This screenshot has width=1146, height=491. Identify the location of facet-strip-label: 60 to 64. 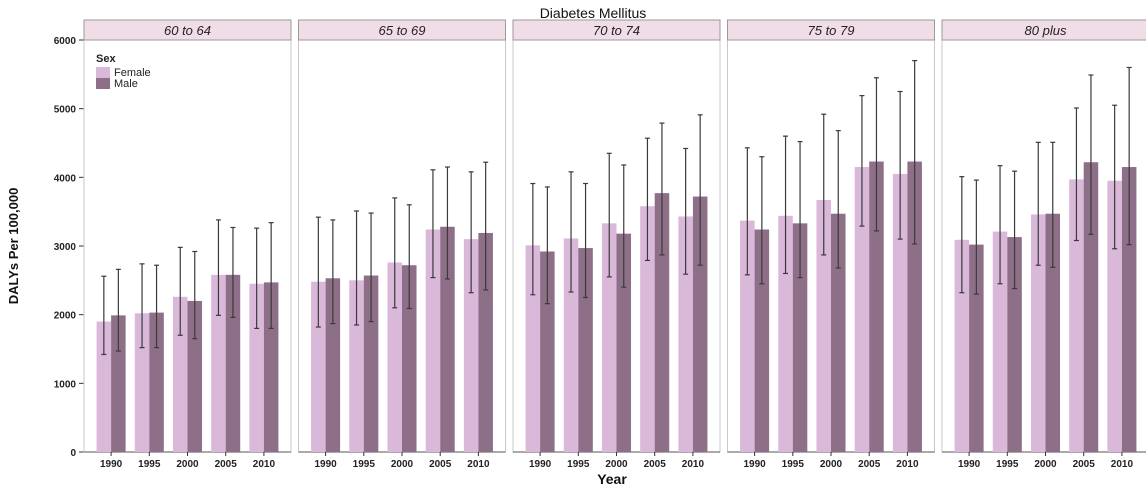
(187, 30).